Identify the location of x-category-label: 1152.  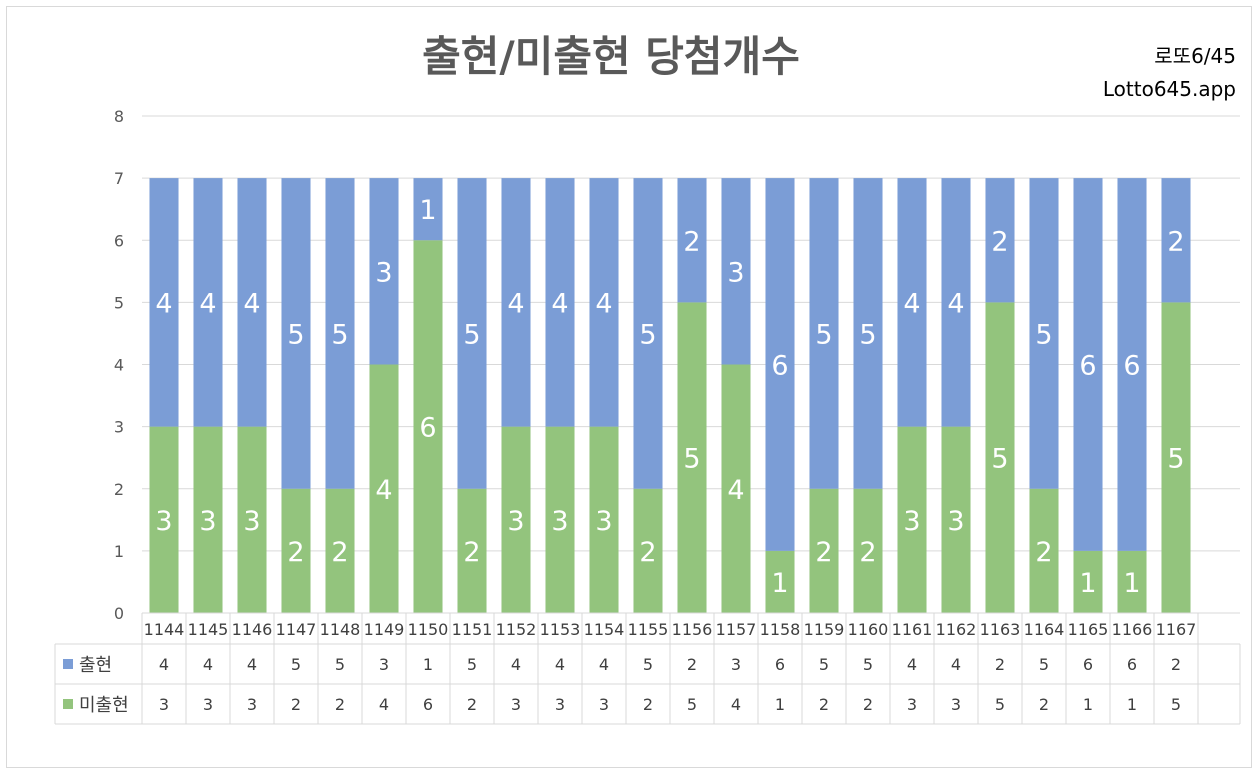
(516, 629).